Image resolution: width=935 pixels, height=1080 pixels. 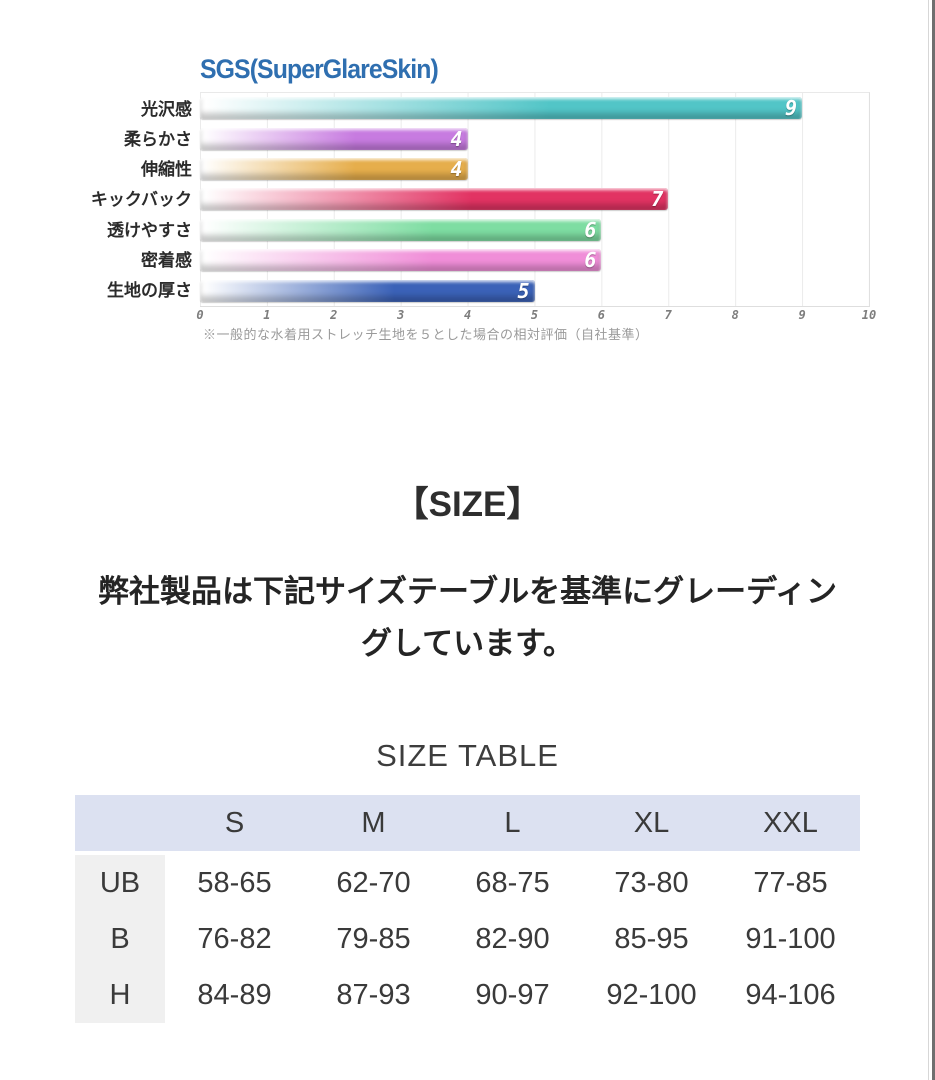 I want to click on chart-plot-area: 9 4 4 7 6 6 5, so click(x=535, y=199).